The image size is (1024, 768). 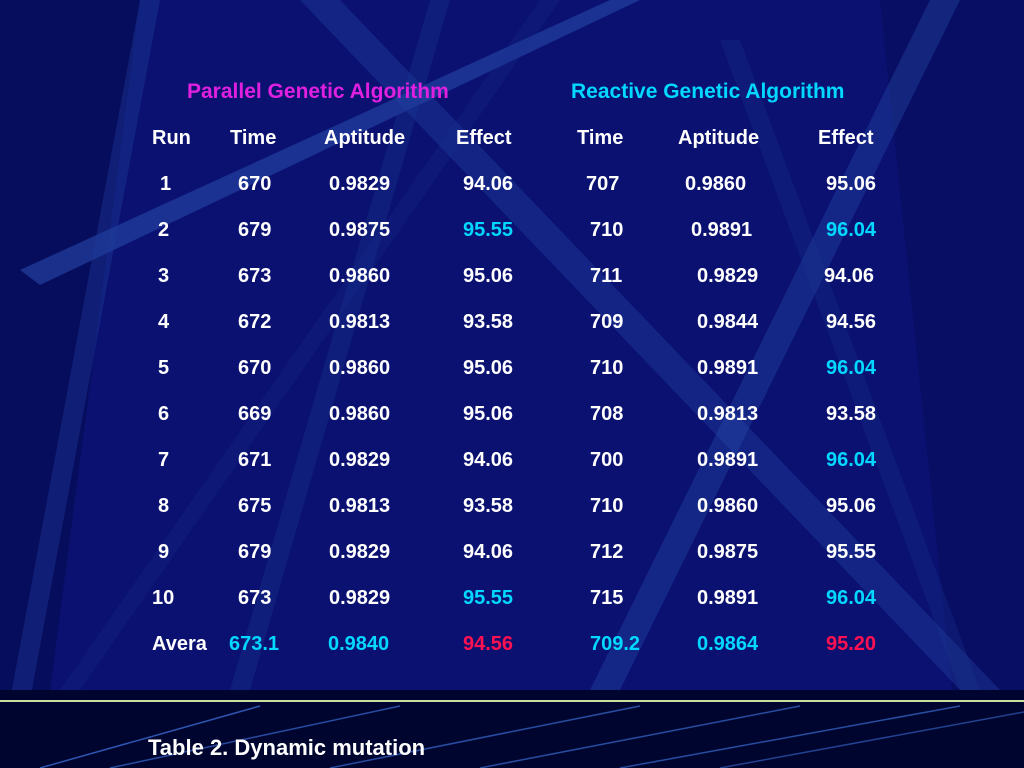 What do you see at coordinates (359, 644) in the screenshot?
I see `average-parallel-aptitude: 0.9840` at bounding box center [359, 644].